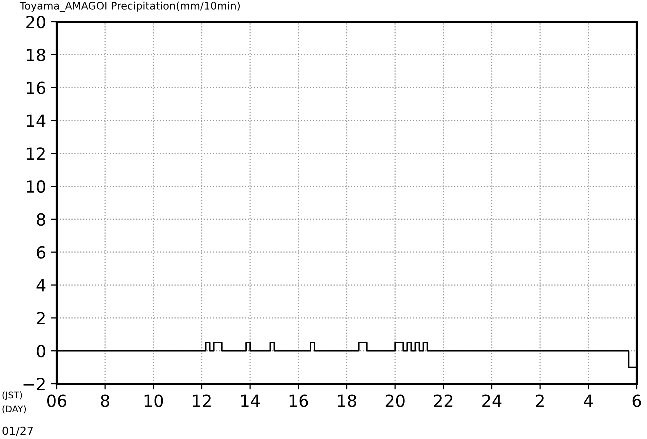  What do you see at coordinates (41, 252) in the screenshot?
I see `y-tick-label: 6` at bounding box center [41, 252].